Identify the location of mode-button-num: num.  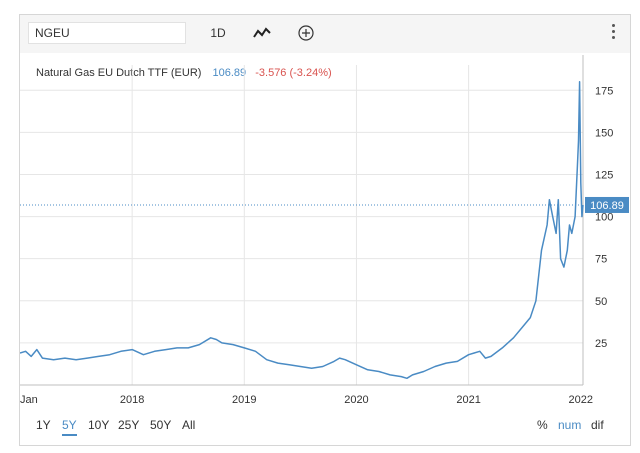
(570, 425).